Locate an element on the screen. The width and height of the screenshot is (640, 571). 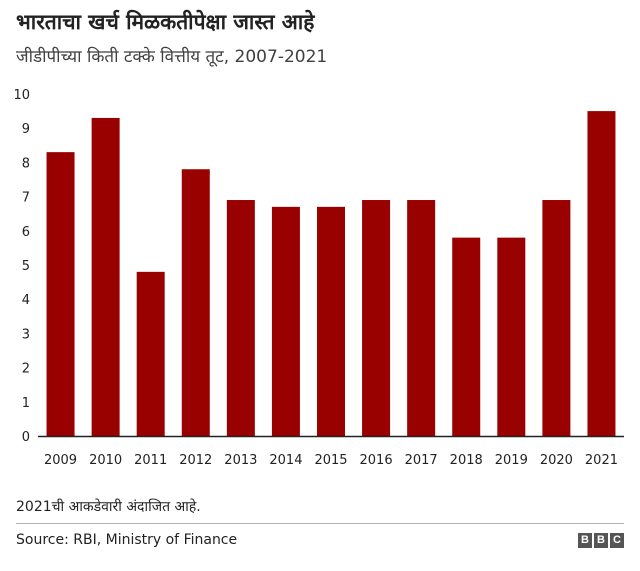
x-tick-label: 2010 is located at coordinates (105, 460).